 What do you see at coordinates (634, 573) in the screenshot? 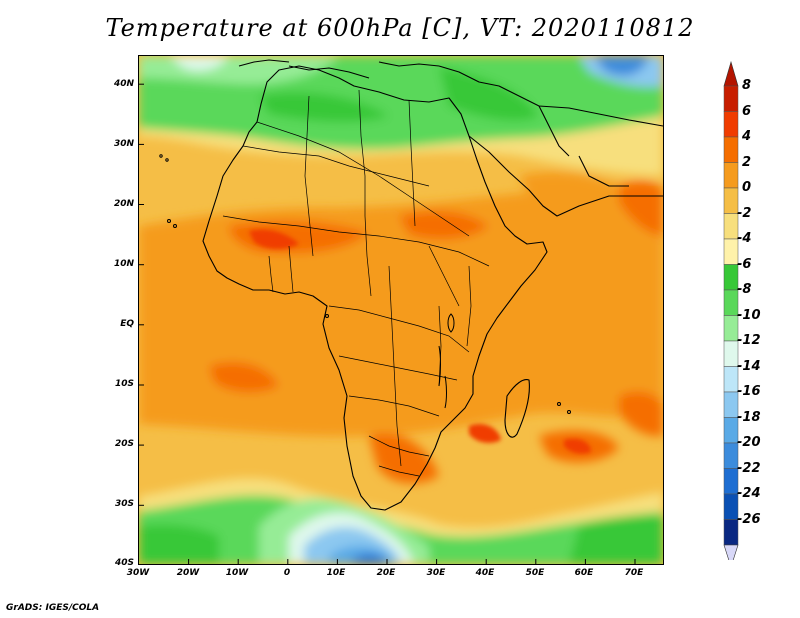
I see `lon-label: 70E` at bounding box center [634, 573].